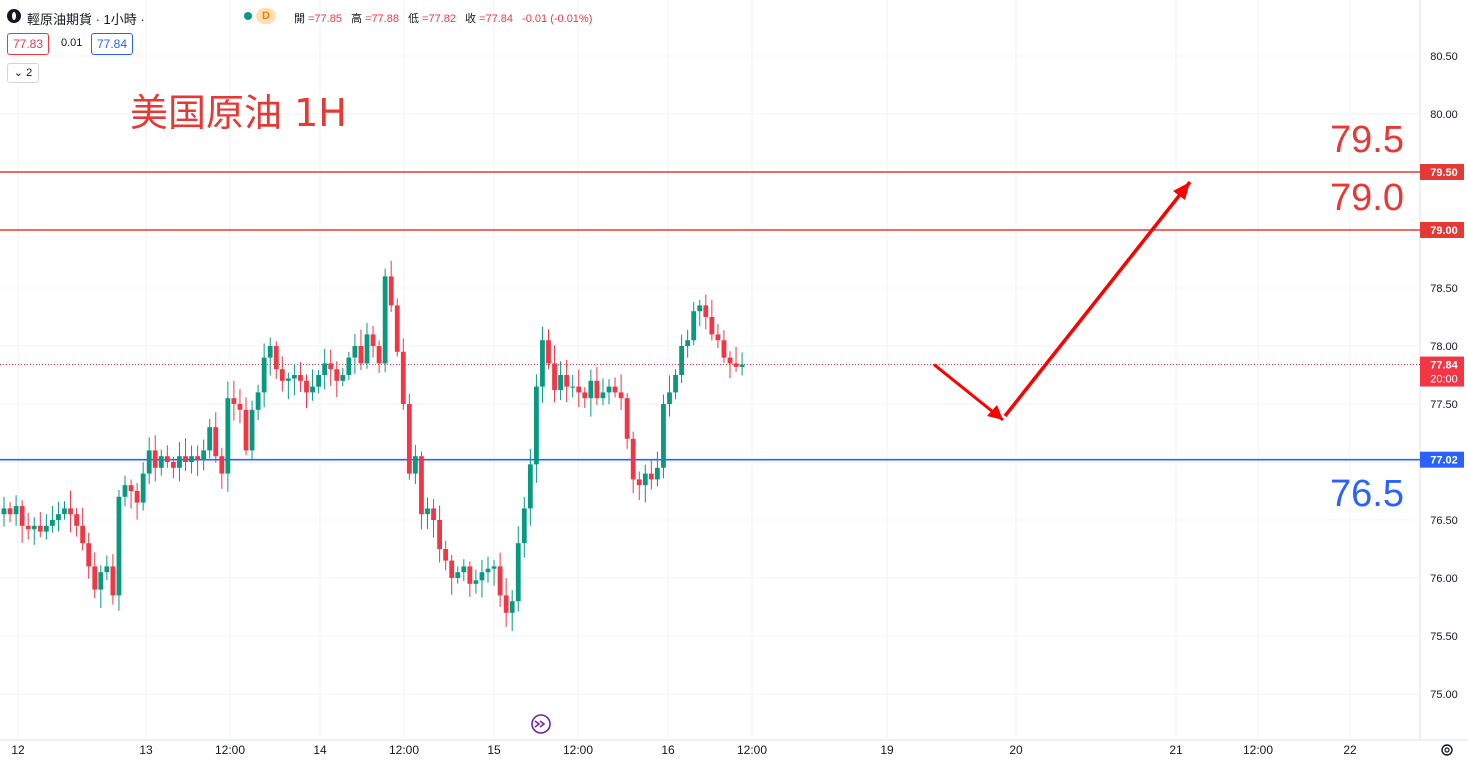  Describe the element at coordinates (325, 19) in the screenshot. I see `open-value: =77.85` at that location.